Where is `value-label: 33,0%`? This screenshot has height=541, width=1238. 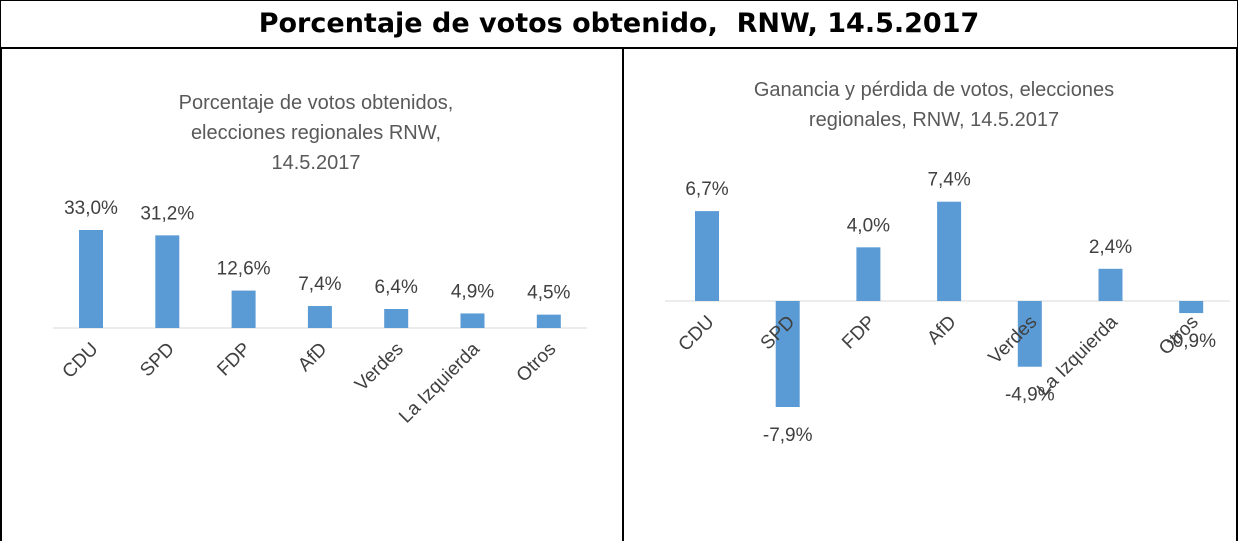 value-label: 33,0% is located at coordinates (91, 208).